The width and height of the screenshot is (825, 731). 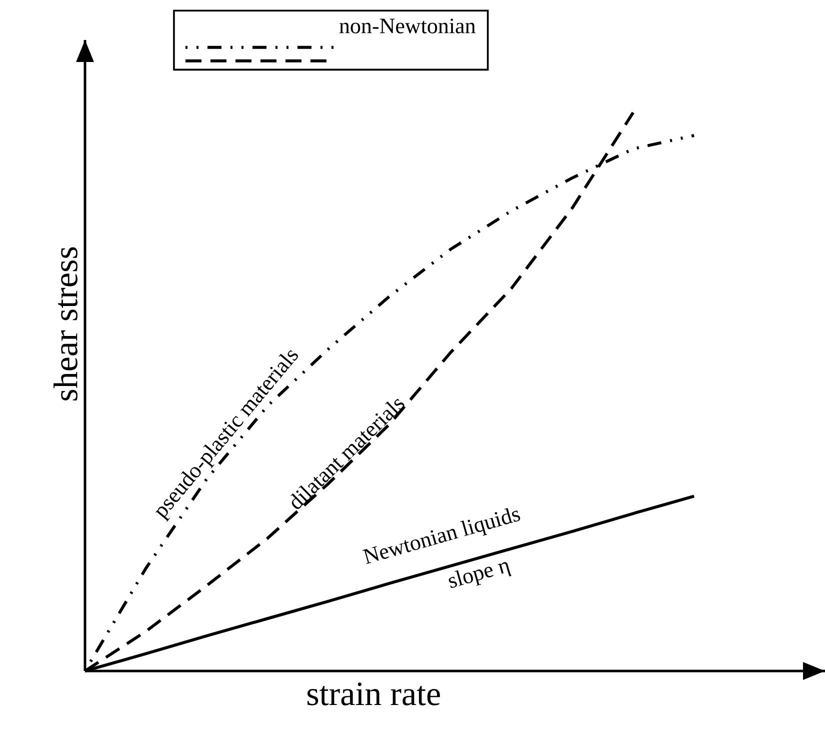 What do you see at coordinates (480, 575) in the screenshot?
I see `annotation: slope η` at bounding box center [480, 575].